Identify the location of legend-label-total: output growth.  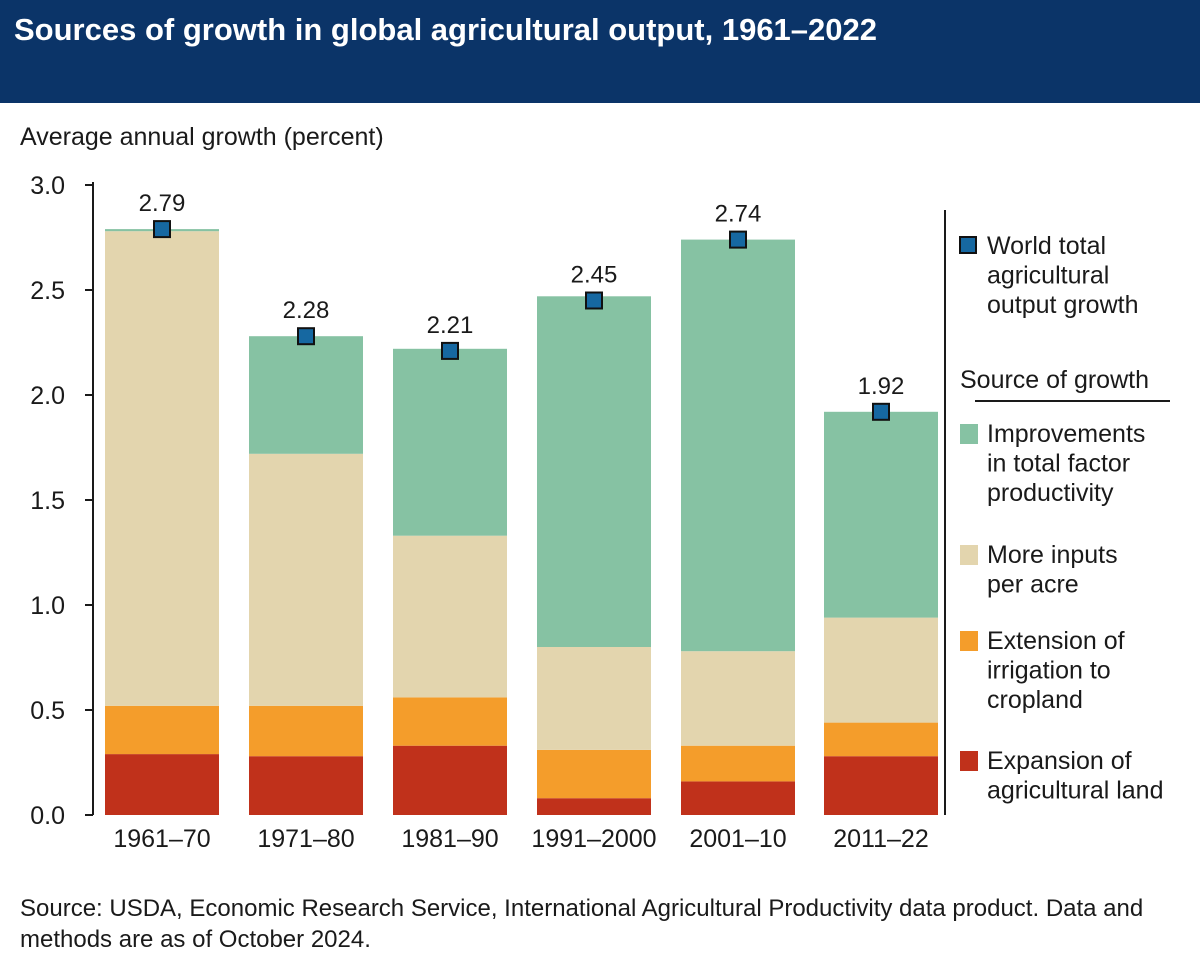
(1063, 305).